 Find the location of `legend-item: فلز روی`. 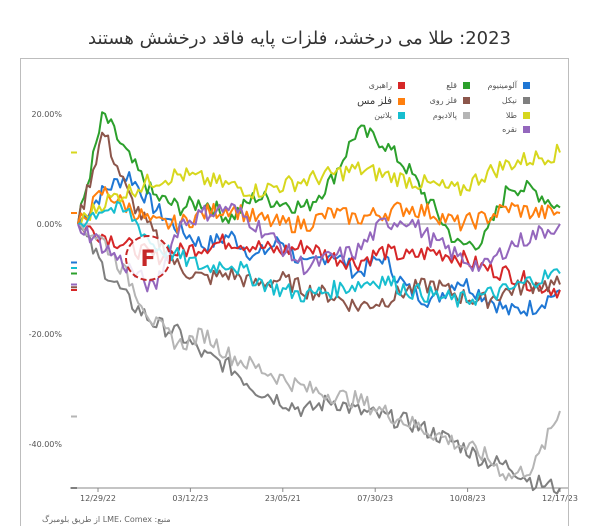

legend-item: فلز روی is located at coordinates (440, 100).